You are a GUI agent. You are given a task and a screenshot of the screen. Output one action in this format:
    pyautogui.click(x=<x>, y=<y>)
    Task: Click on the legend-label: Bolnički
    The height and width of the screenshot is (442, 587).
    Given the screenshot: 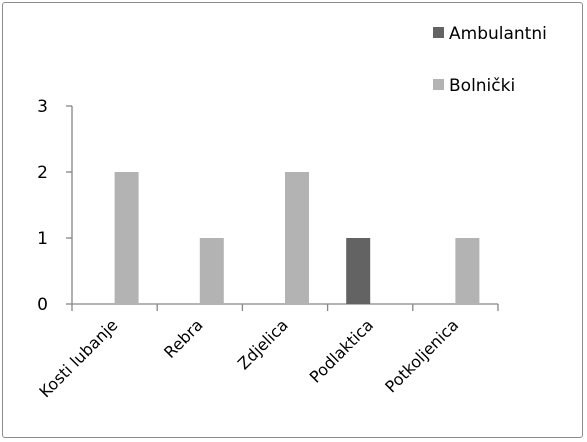 What is the action you would take?
    pyautogui.click(x=482, y=86)
    